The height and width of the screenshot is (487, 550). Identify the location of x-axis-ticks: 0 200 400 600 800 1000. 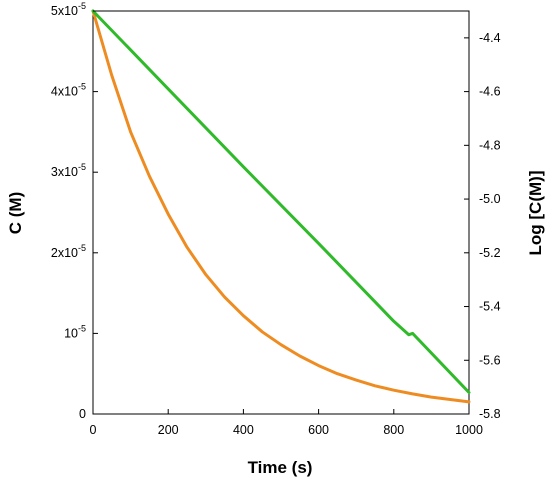
(286, 423).